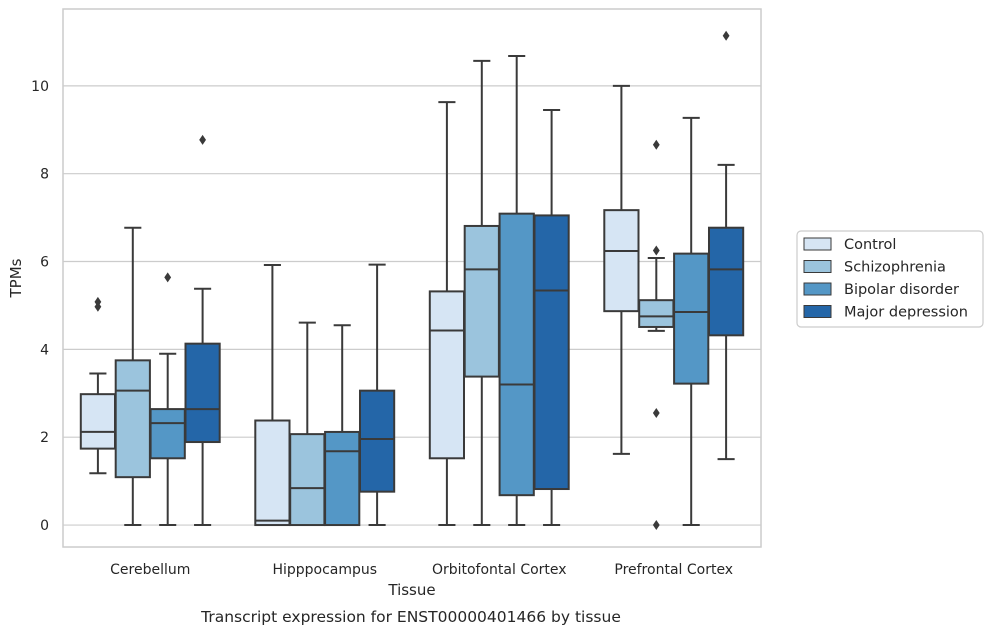  I want to click on y-tick-label: 8, so click(44, 175).